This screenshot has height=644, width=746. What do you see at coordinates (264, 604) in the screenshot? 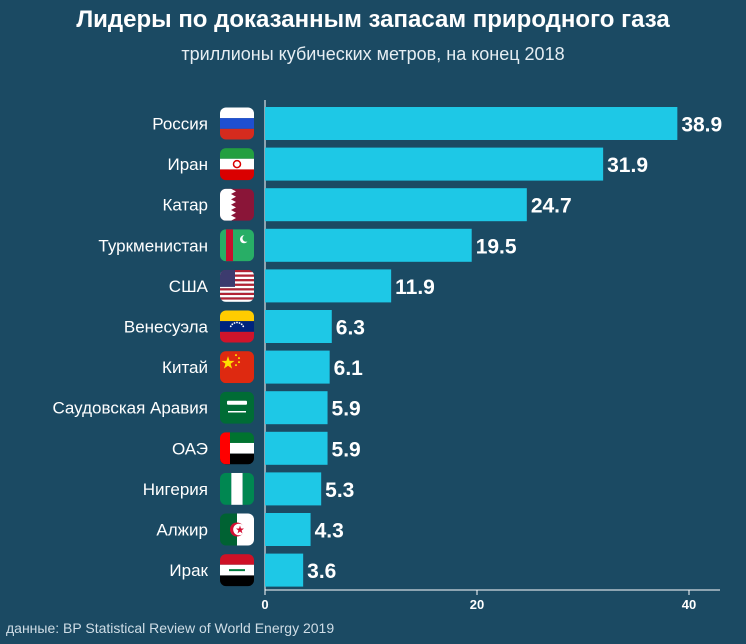
I see `x-tick-label: 0` at bounding box center [264, 604].